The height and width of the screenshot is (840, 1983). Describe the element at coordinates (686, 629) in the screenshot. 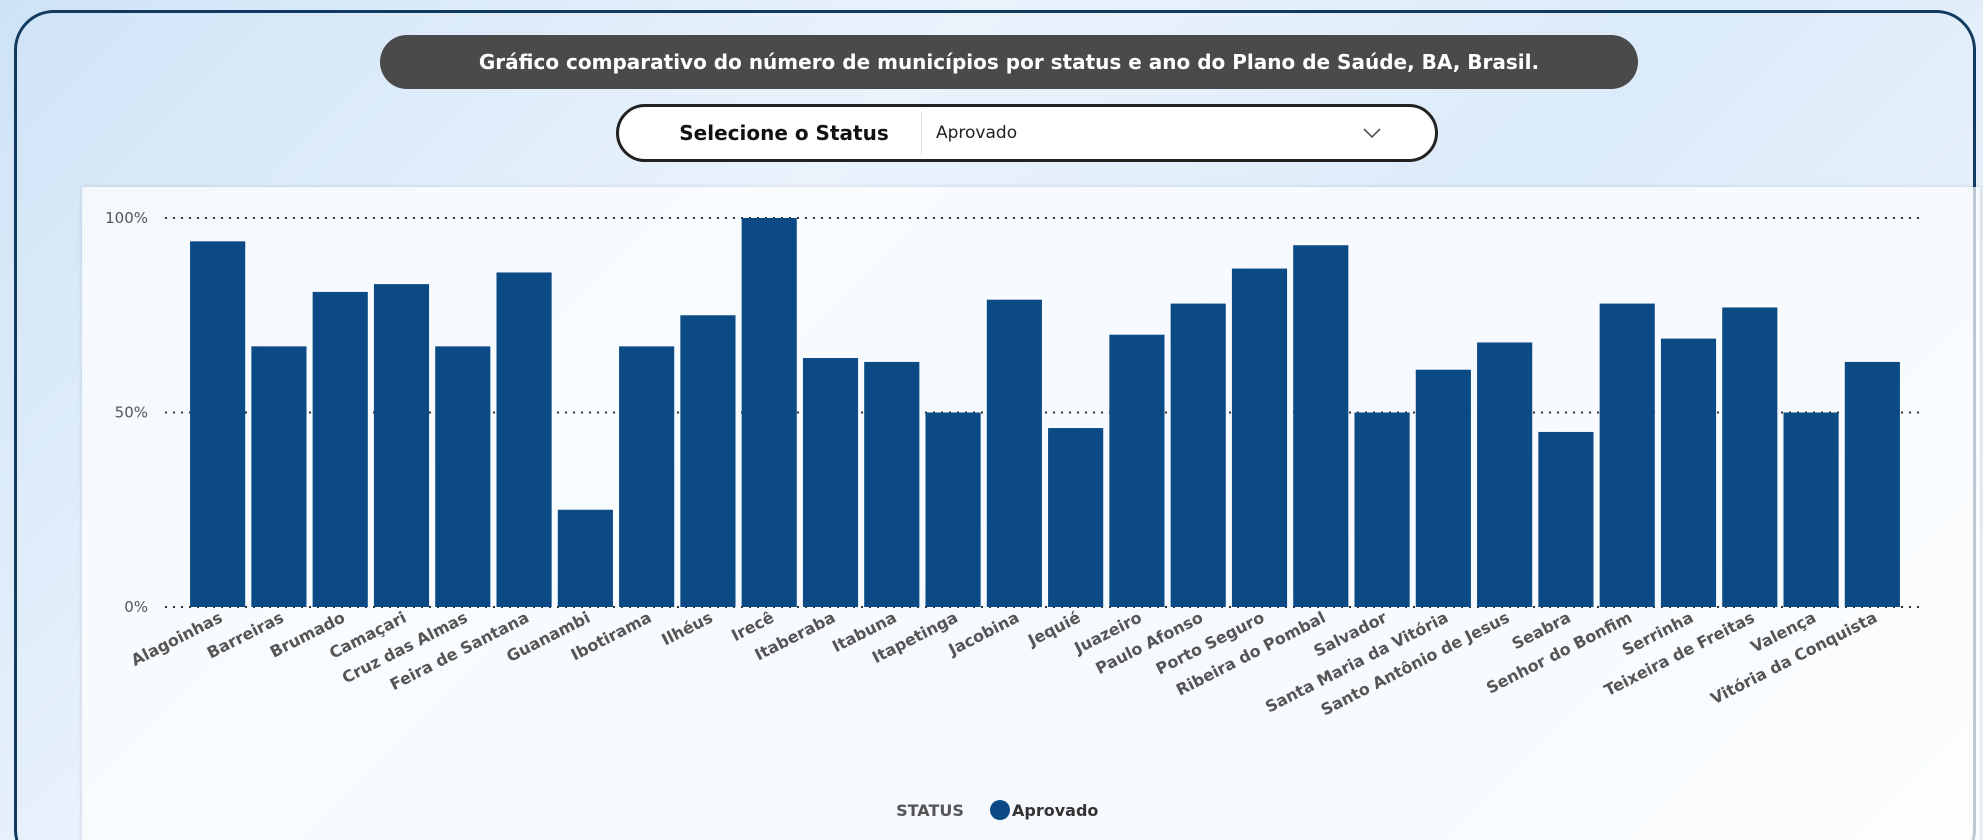

I see `x-tick-label: Ilhéus` at that location.